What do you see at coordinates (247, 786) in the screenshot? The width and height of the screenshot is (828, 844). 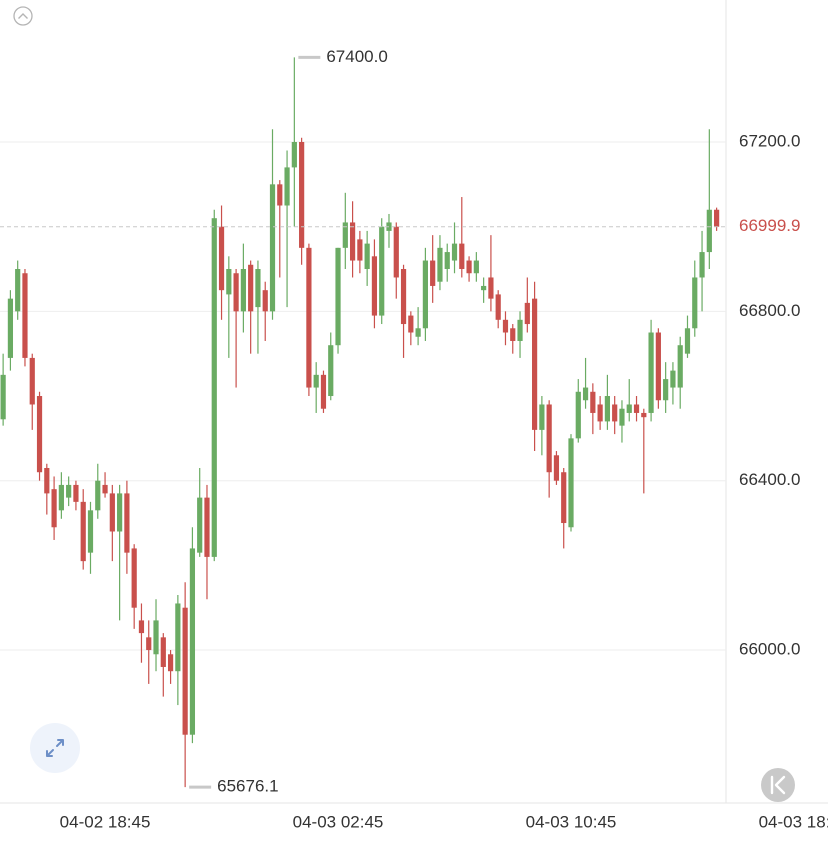 I see `min-marker-label: 65676.1` at bounding box center [247, 786].